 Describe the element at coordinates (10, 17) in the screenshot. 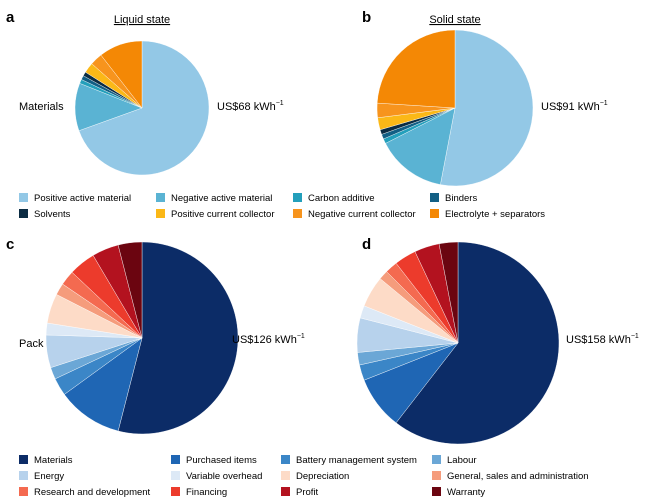

I see `panel-letter: a` at that location.